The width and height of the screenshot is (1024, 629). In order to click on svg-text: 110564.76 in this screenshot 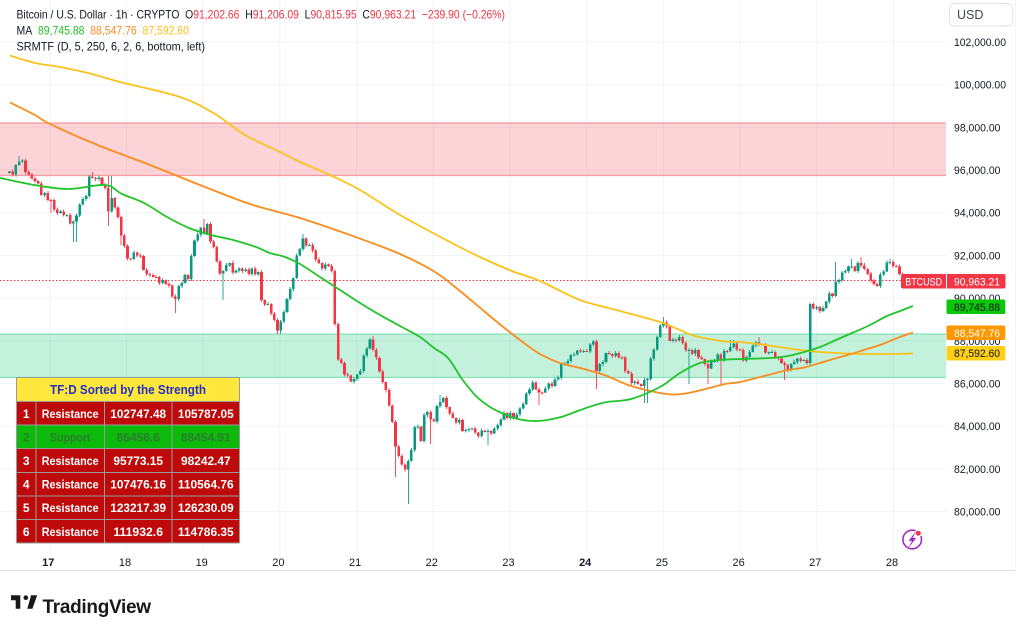, I will do `click(206, 485)`.